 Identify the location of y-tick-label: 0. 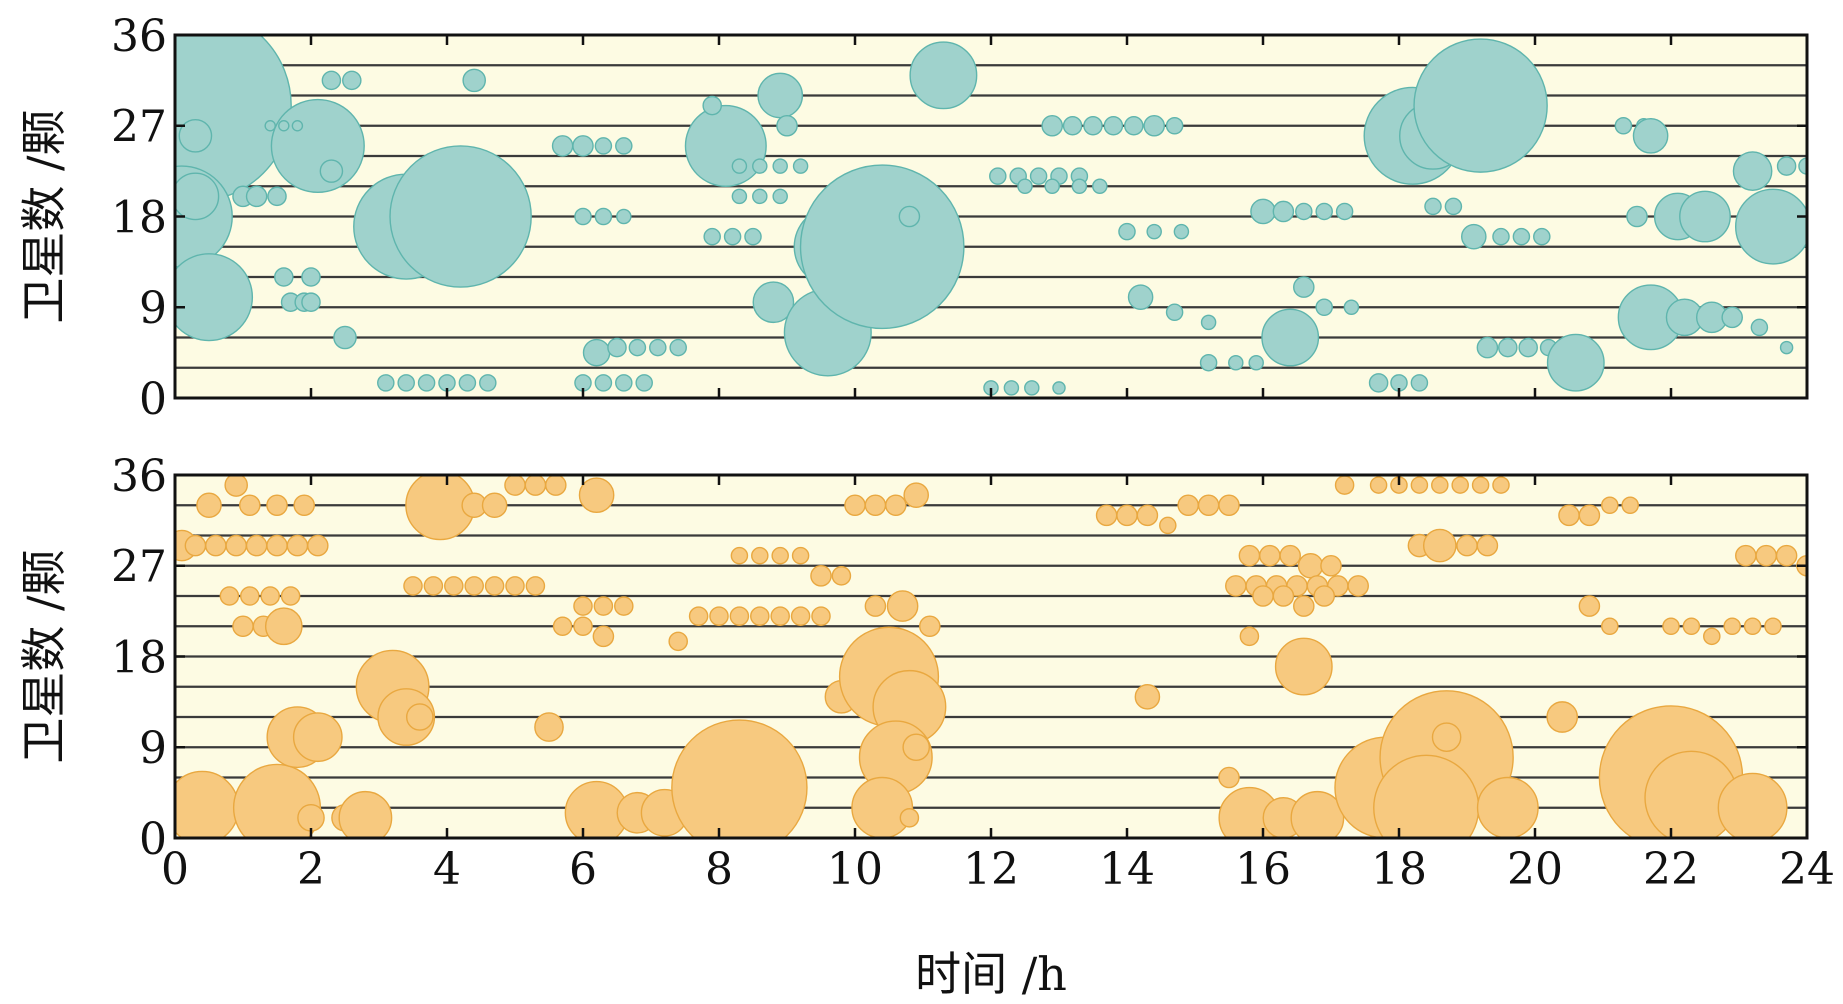
(153, 399).